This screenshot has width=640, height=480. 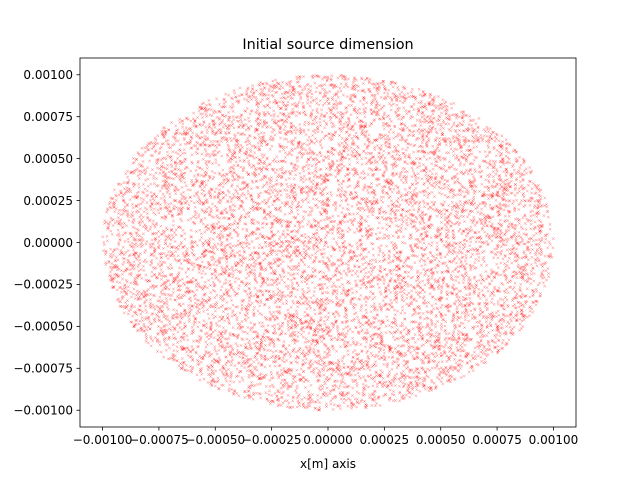 I want to click on y-tick-label: 0.00025, so click(x=48, y=201).